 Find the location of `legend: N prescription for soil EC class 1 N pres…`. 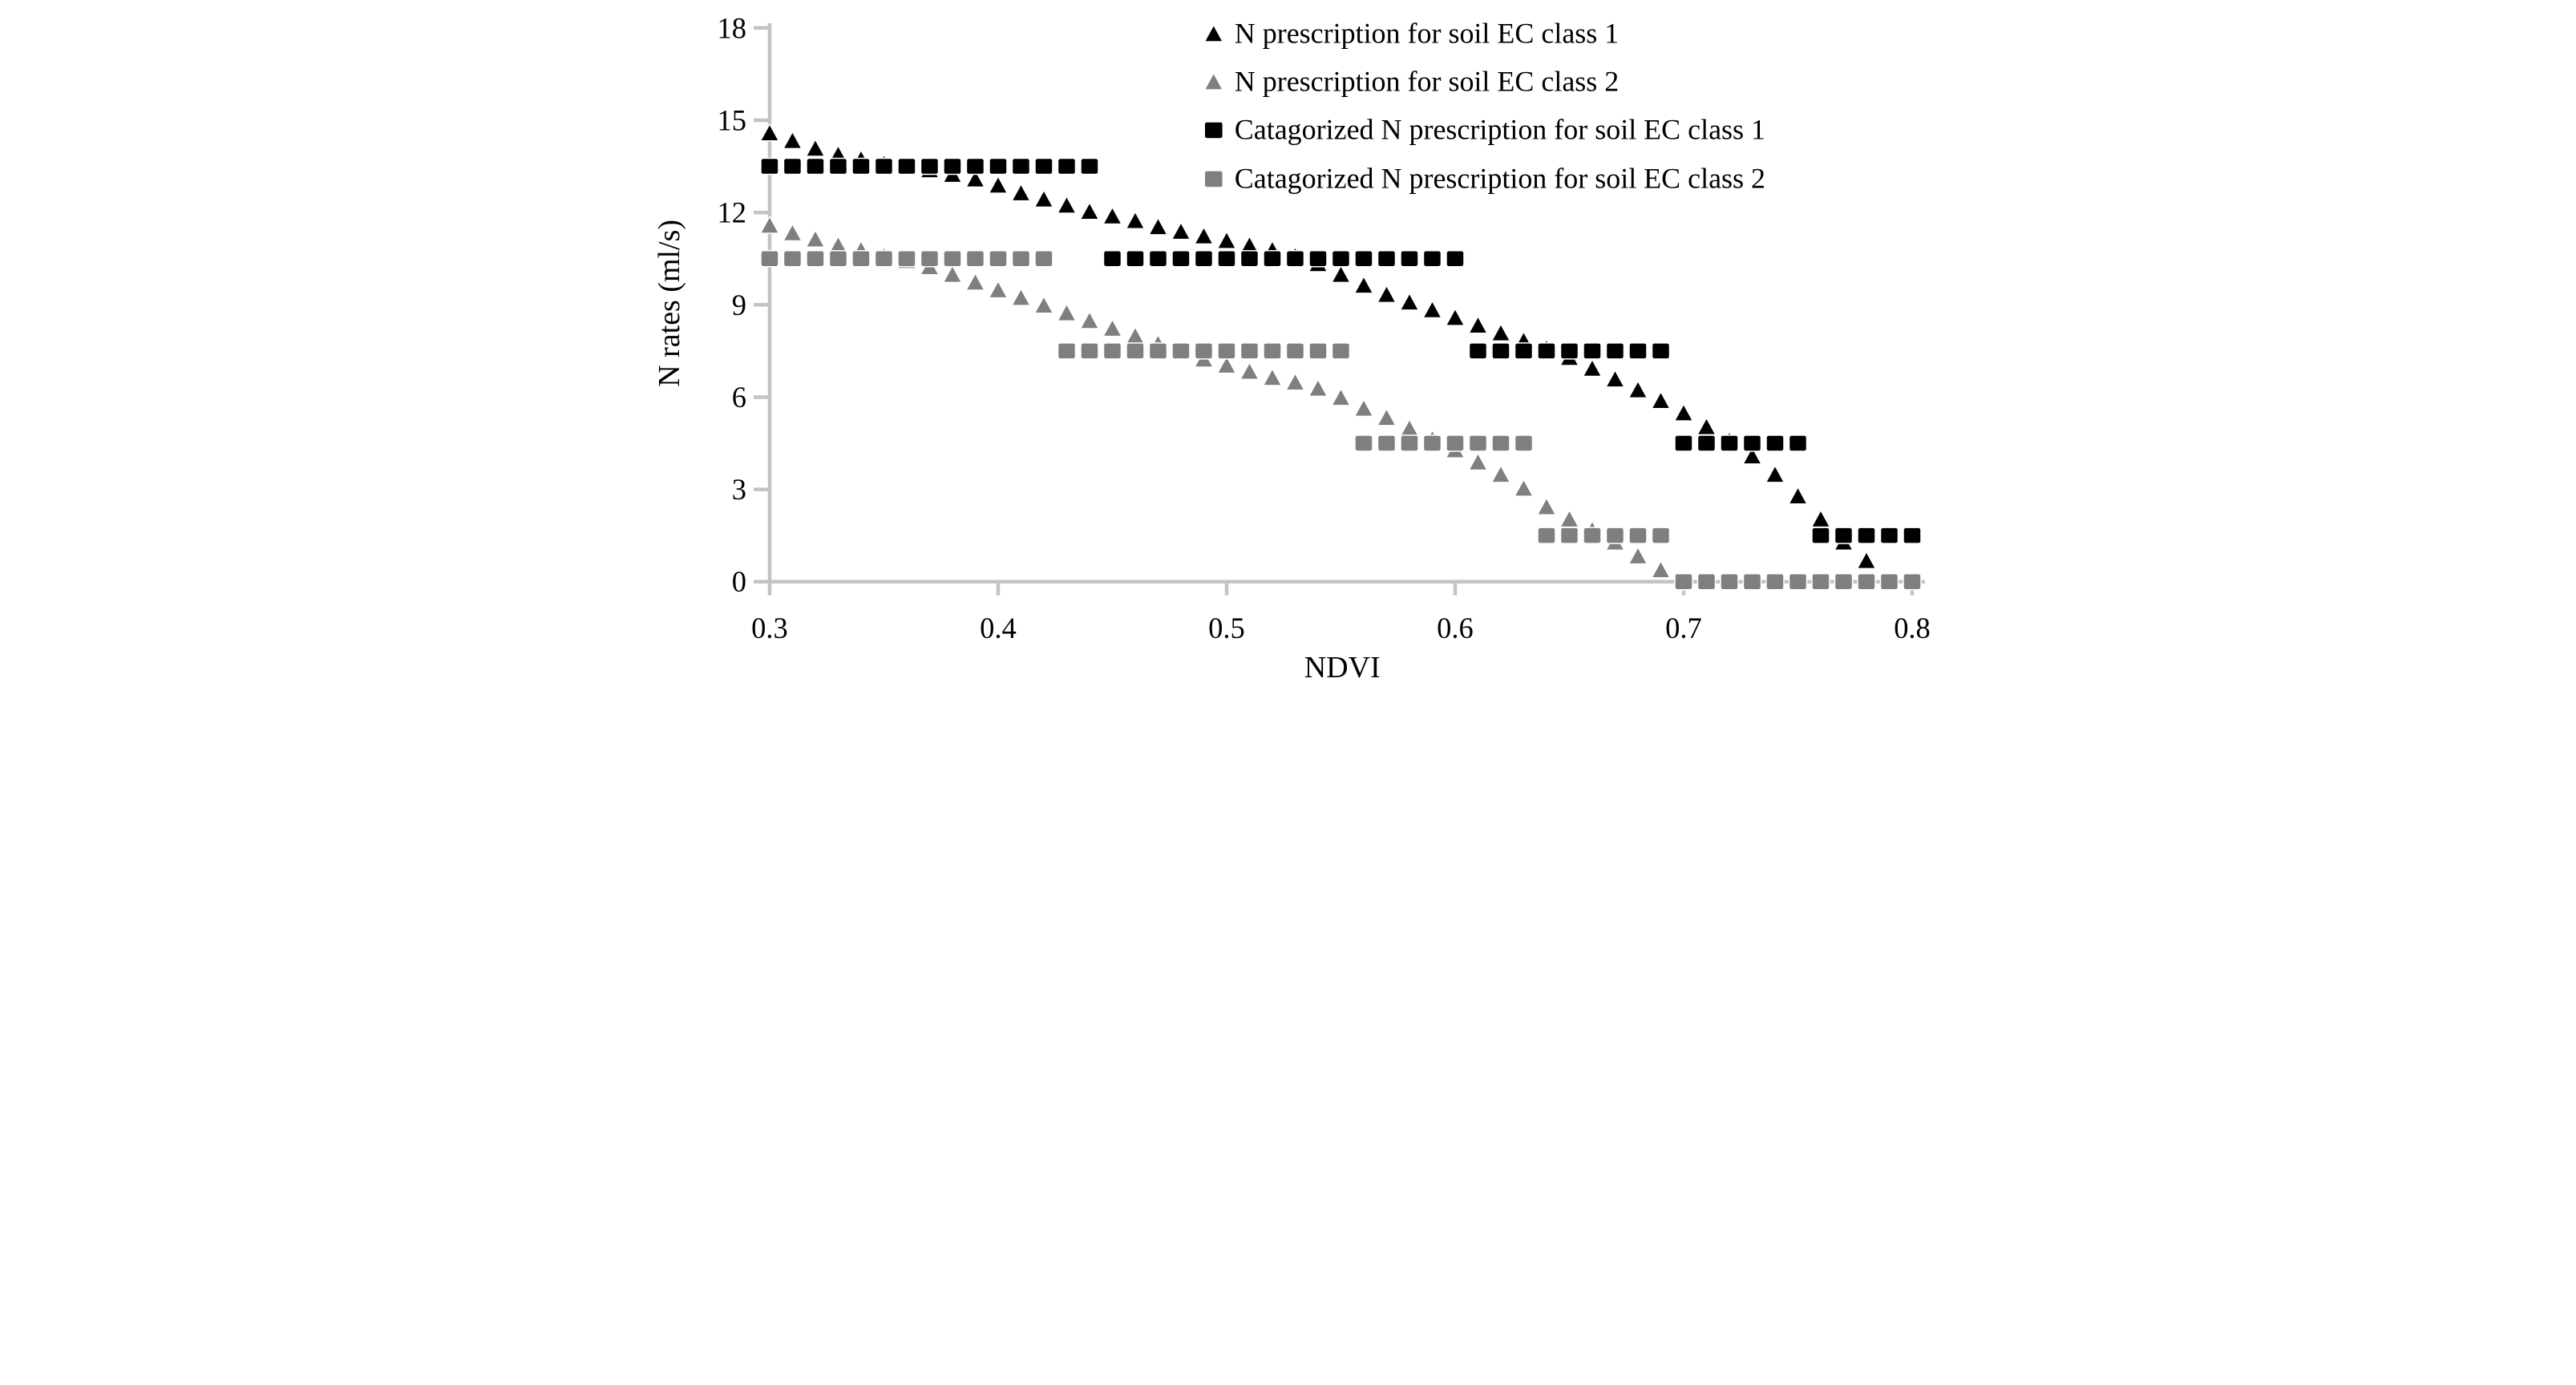

legend: N prescription for soil EC class 1 N pres… is located at coordinates (1484, 105).